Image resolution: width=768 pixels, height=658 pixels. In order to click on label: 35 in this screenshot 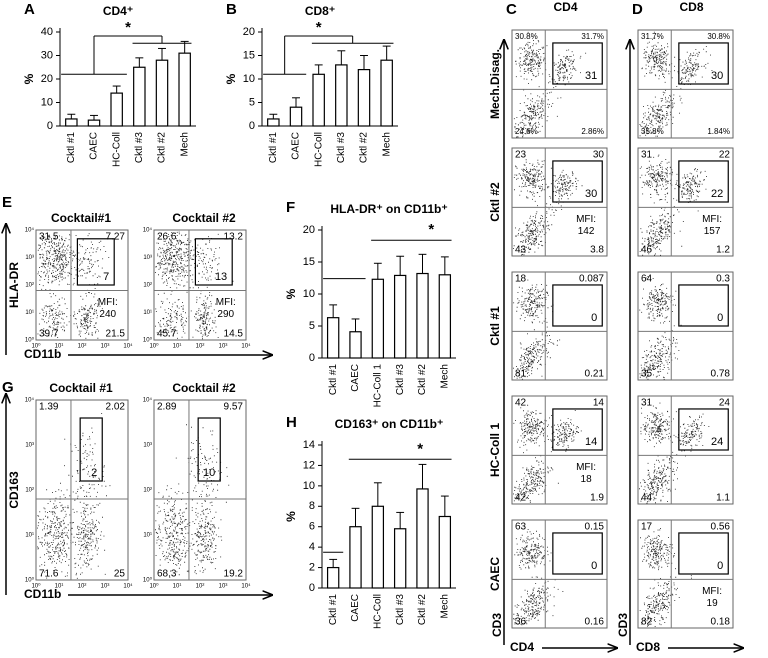, I will do `click(647, 374)`.